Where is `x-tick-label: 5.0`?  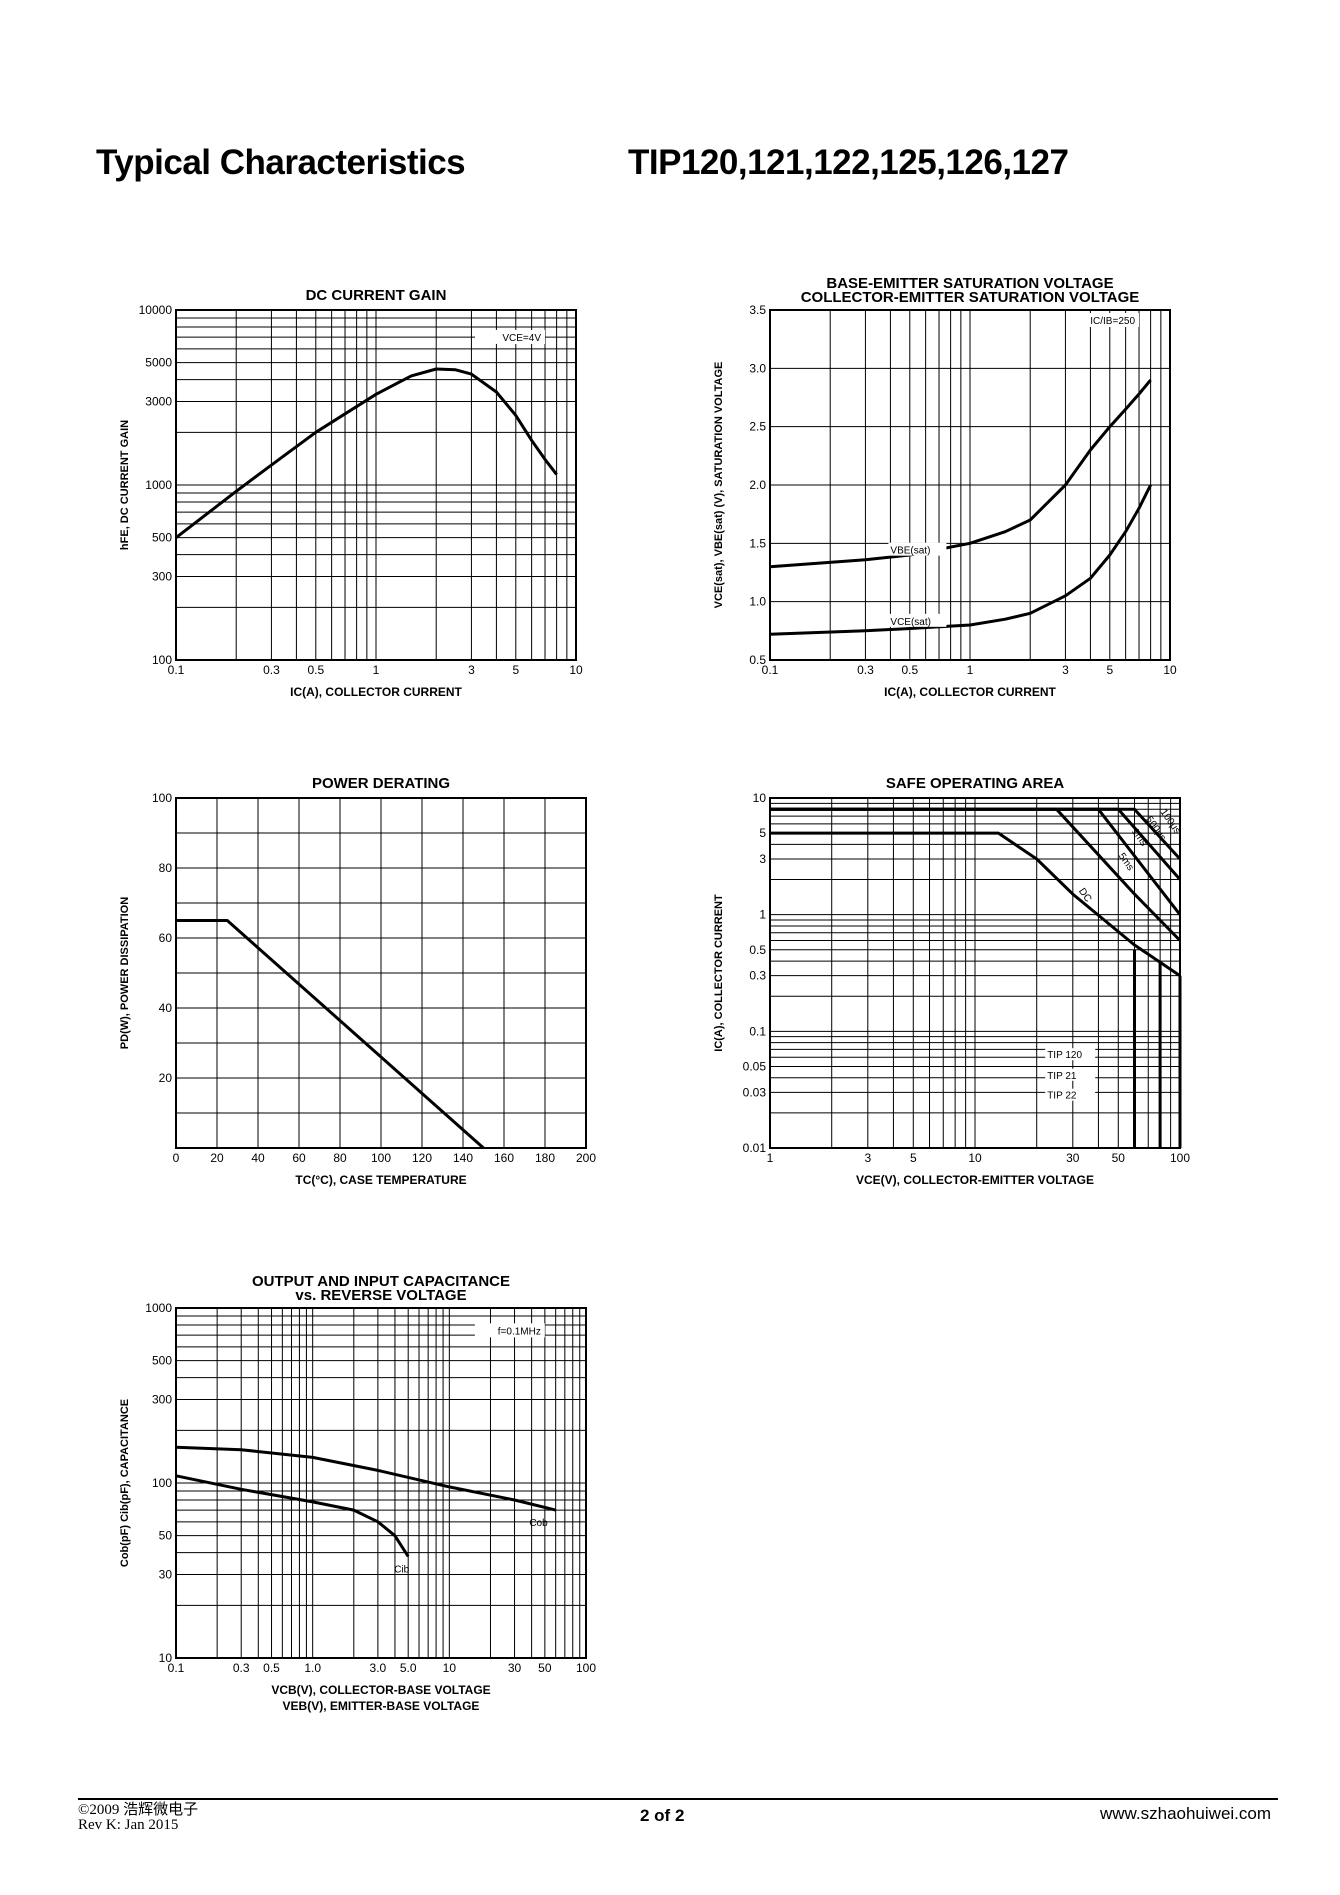 x-tick-label: 5.0 is located at coordinates (408, 1668).